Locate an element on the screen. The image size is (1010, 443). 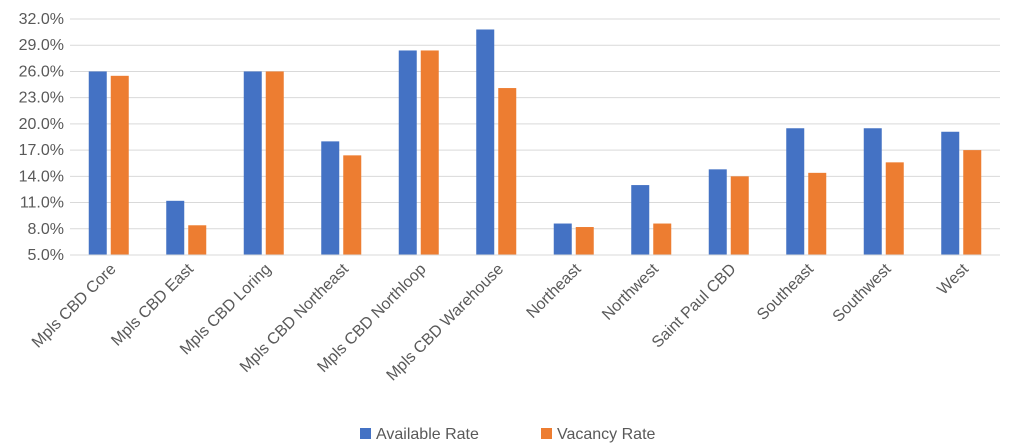
y-tick-label: 11.0% is located at coordinates (42, 203).